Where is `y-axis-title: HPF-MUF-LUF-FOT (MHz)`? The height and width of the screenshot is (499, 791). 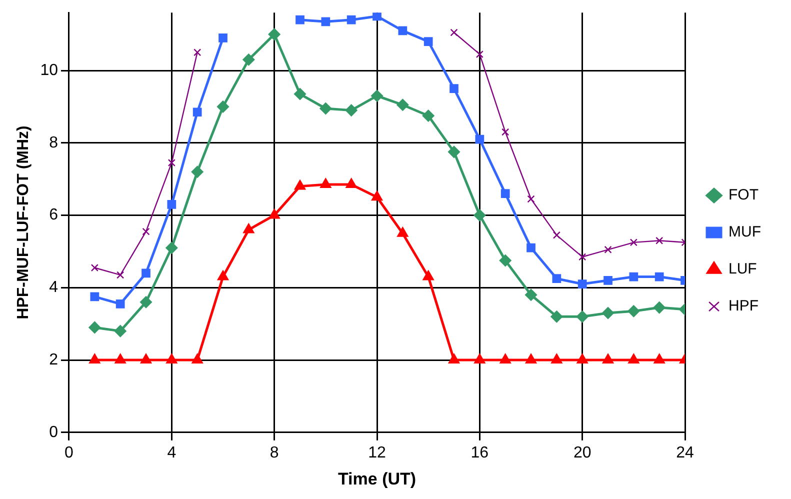 y-axis-title: HPF-MUF-LUF-FOT (MHz) is located at coordinates (23, 223).